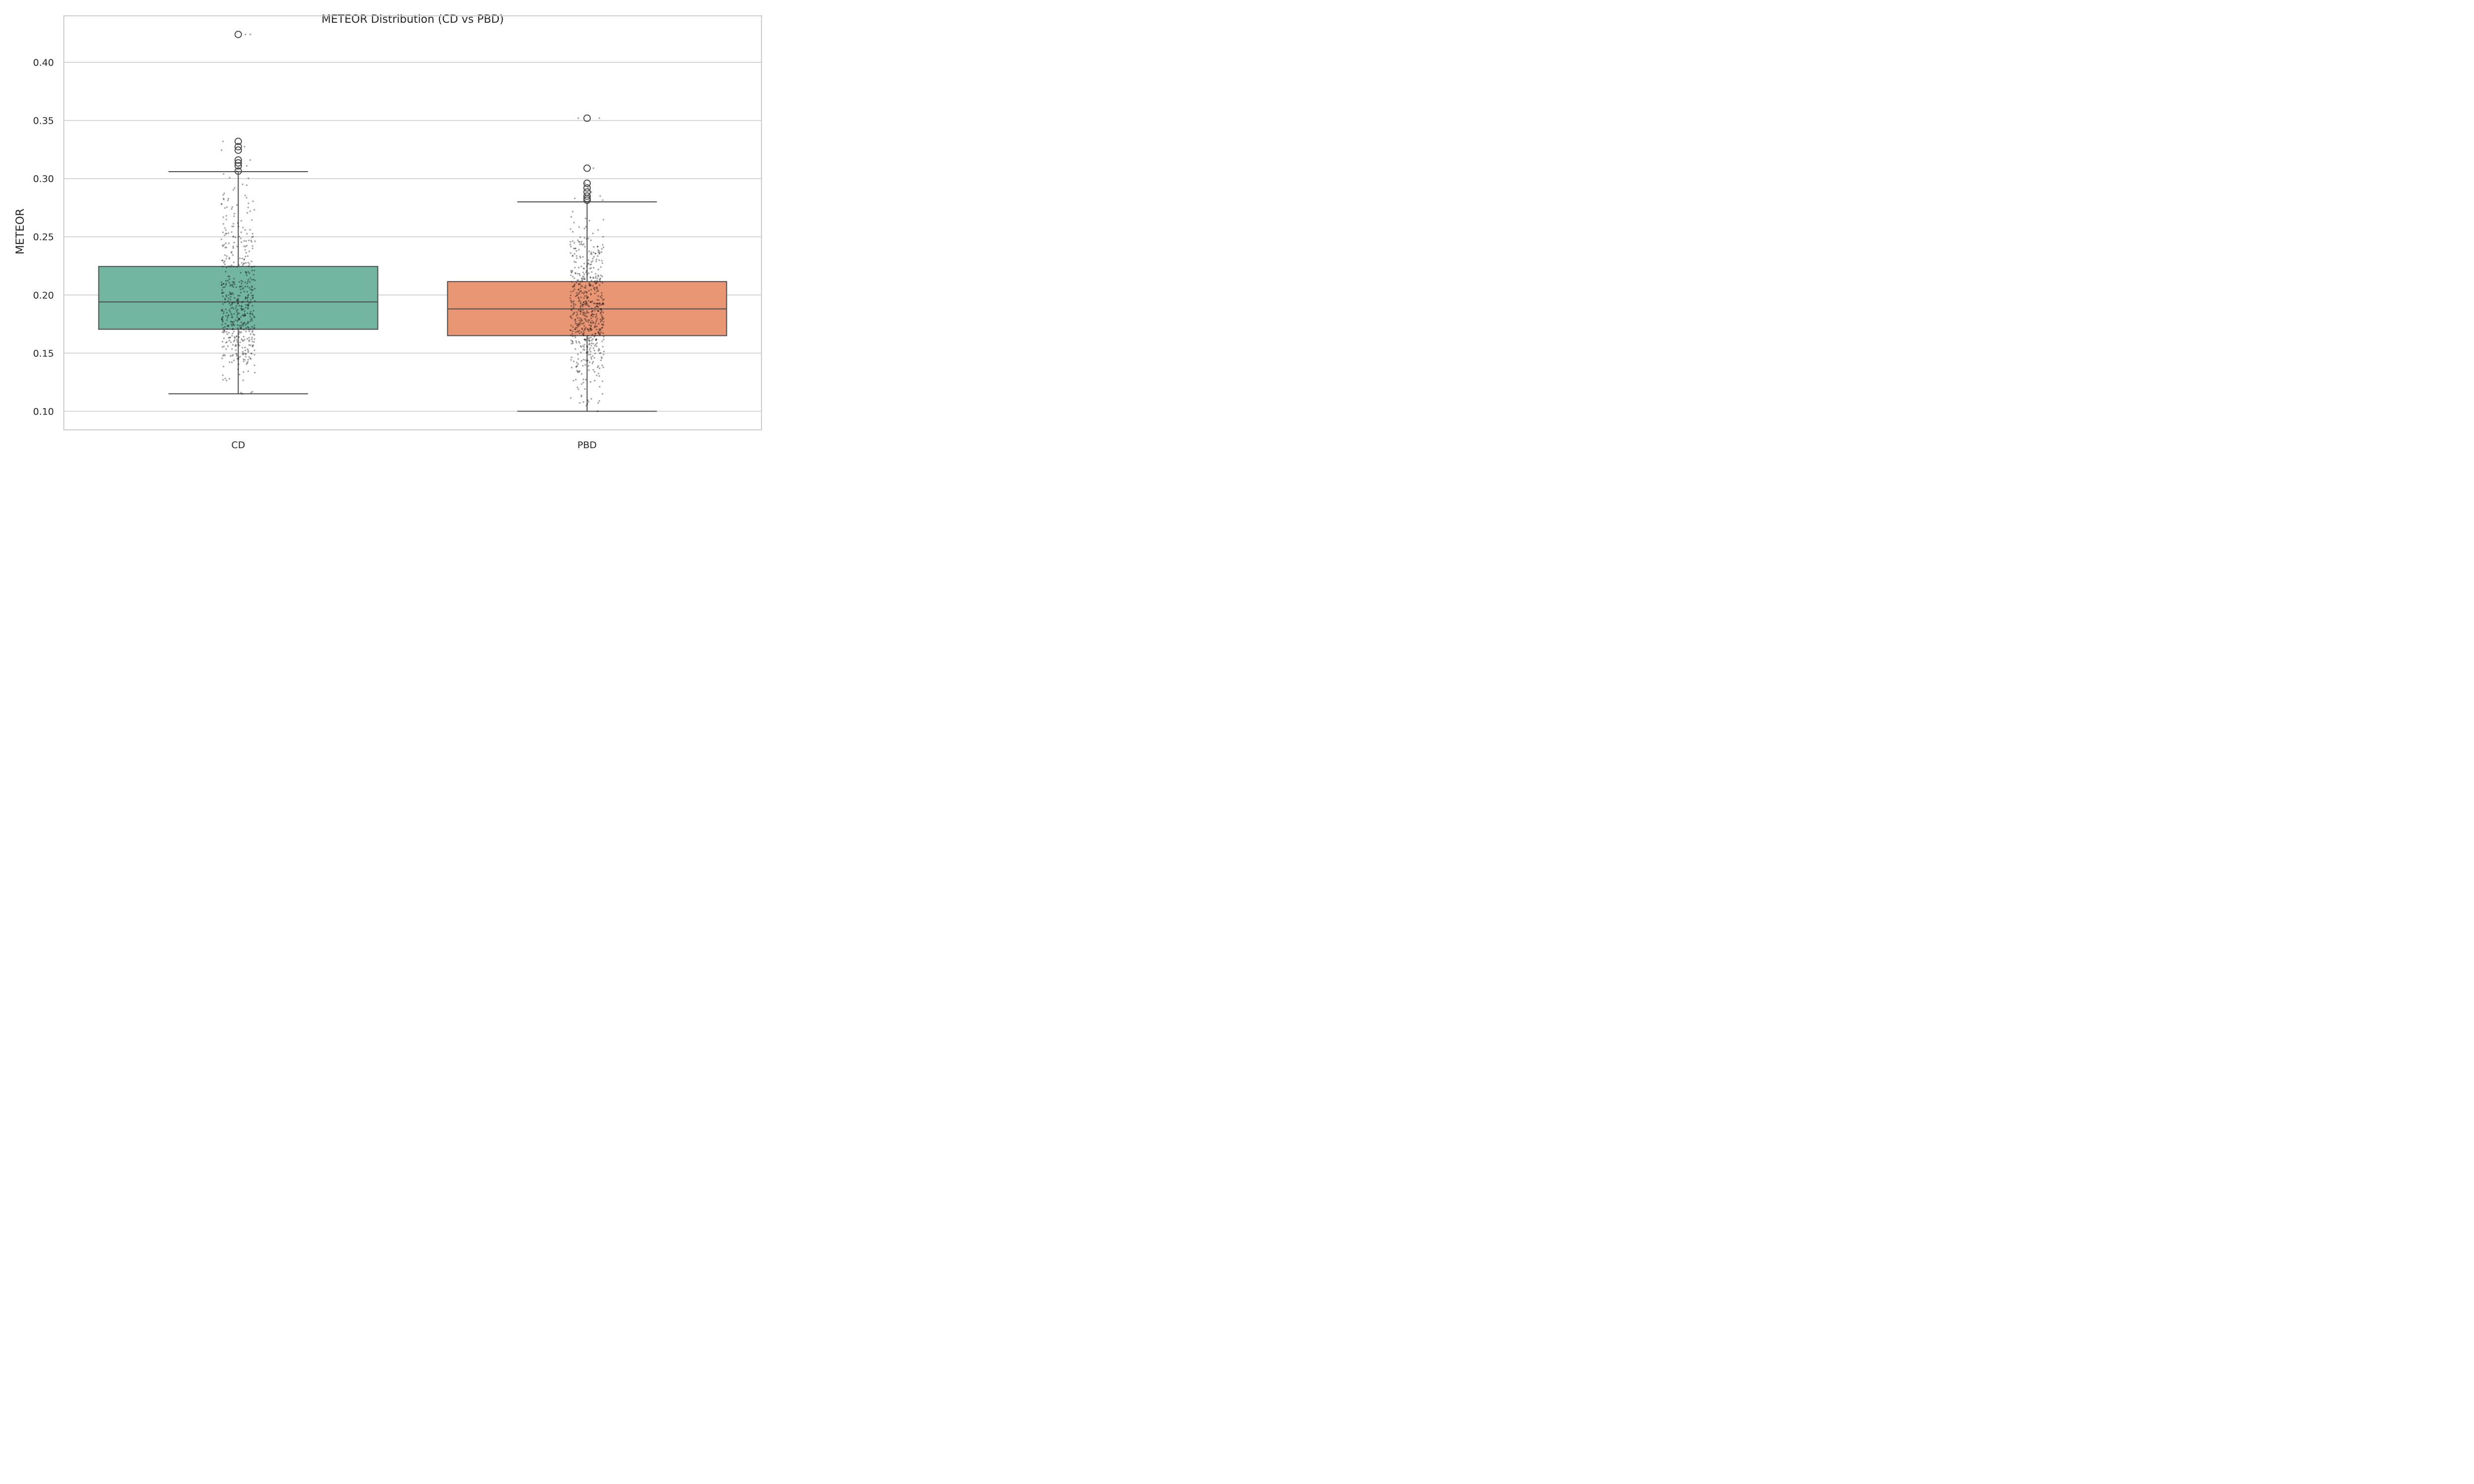 The height and width of the screenshot is (1484, 2474). I want to click on chart-title: METEOR Distribution (CD vs PBD), so click(413, 19).